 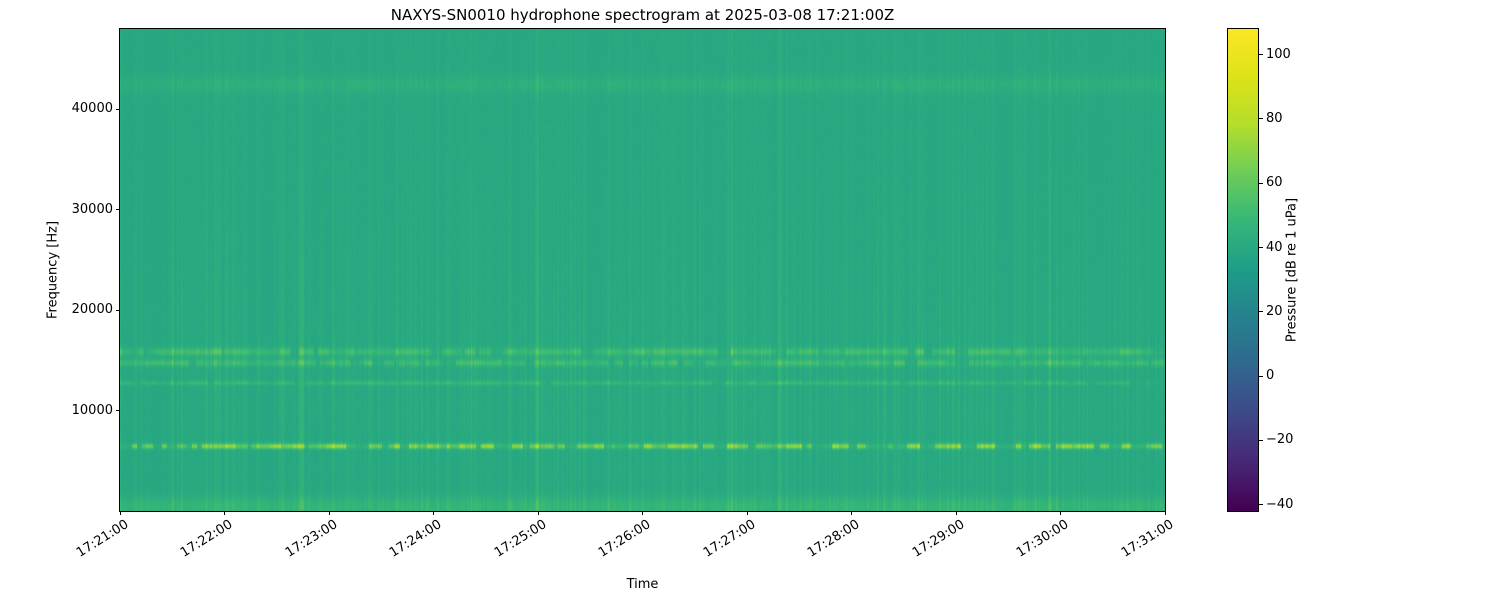 I want to click on x-tick-label: 17:21:00, so click(x=102, y=539).